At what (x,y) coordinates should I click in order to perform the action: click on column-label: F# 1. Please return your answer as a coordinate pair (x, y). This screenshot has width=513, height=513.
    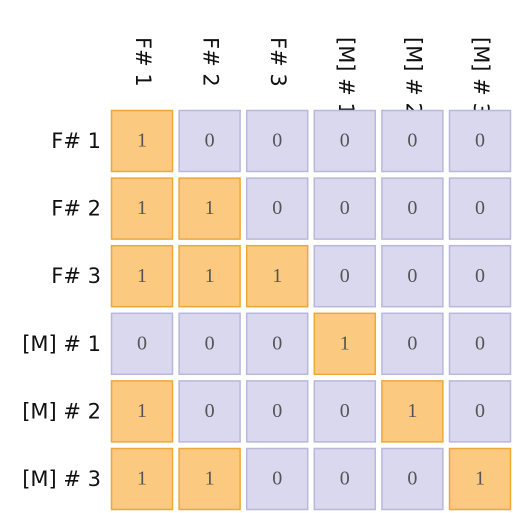
    Looking at the image, I should click on (143, 62).